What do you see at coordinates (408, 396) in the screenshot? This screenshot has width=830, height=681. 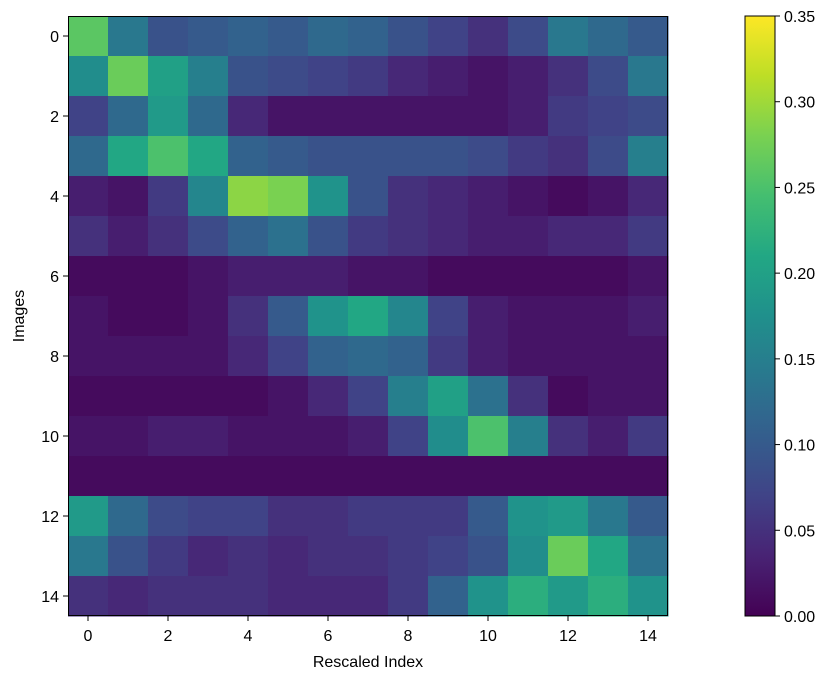 I see `heatmap-cell-r9-c8` at bounding box center [408, 396].